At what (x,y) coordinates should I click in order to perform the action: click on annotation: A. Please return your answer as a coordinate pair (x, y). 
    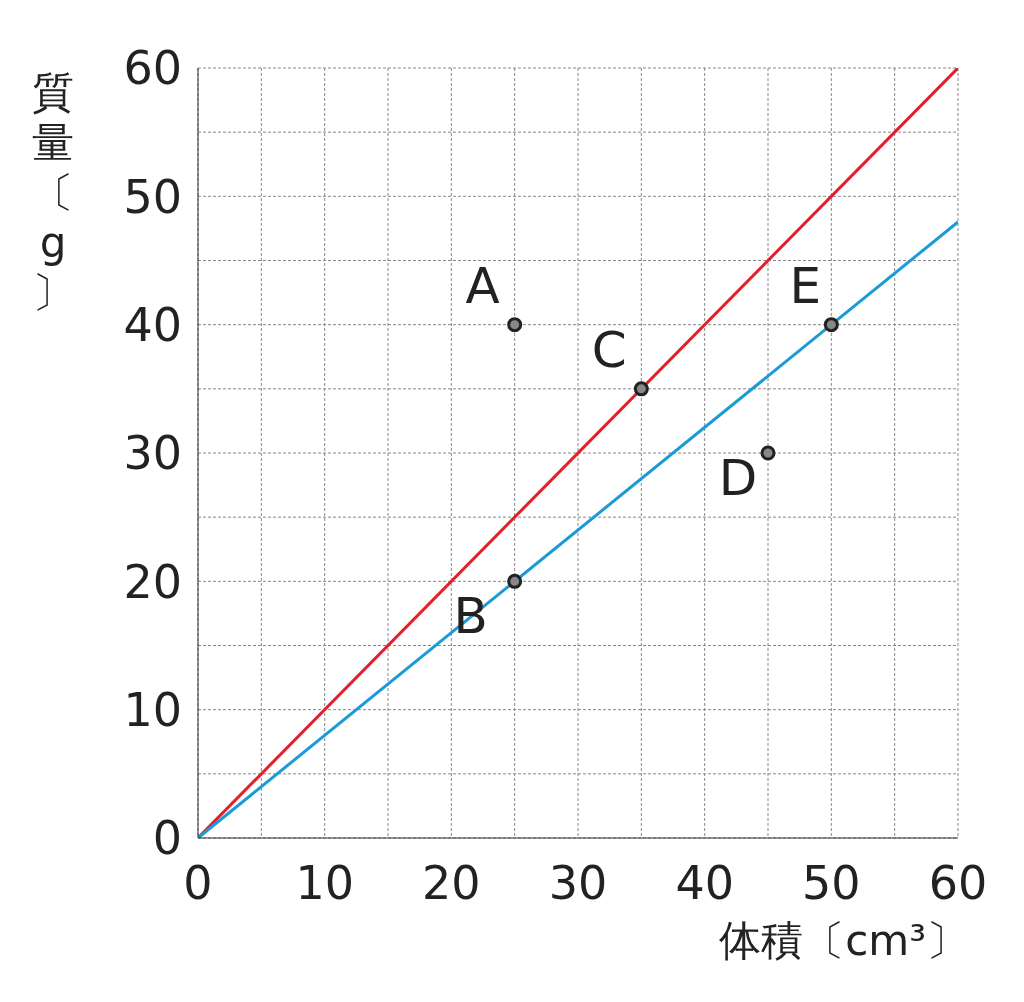
    Looking at the image, I should click on (482, 285).